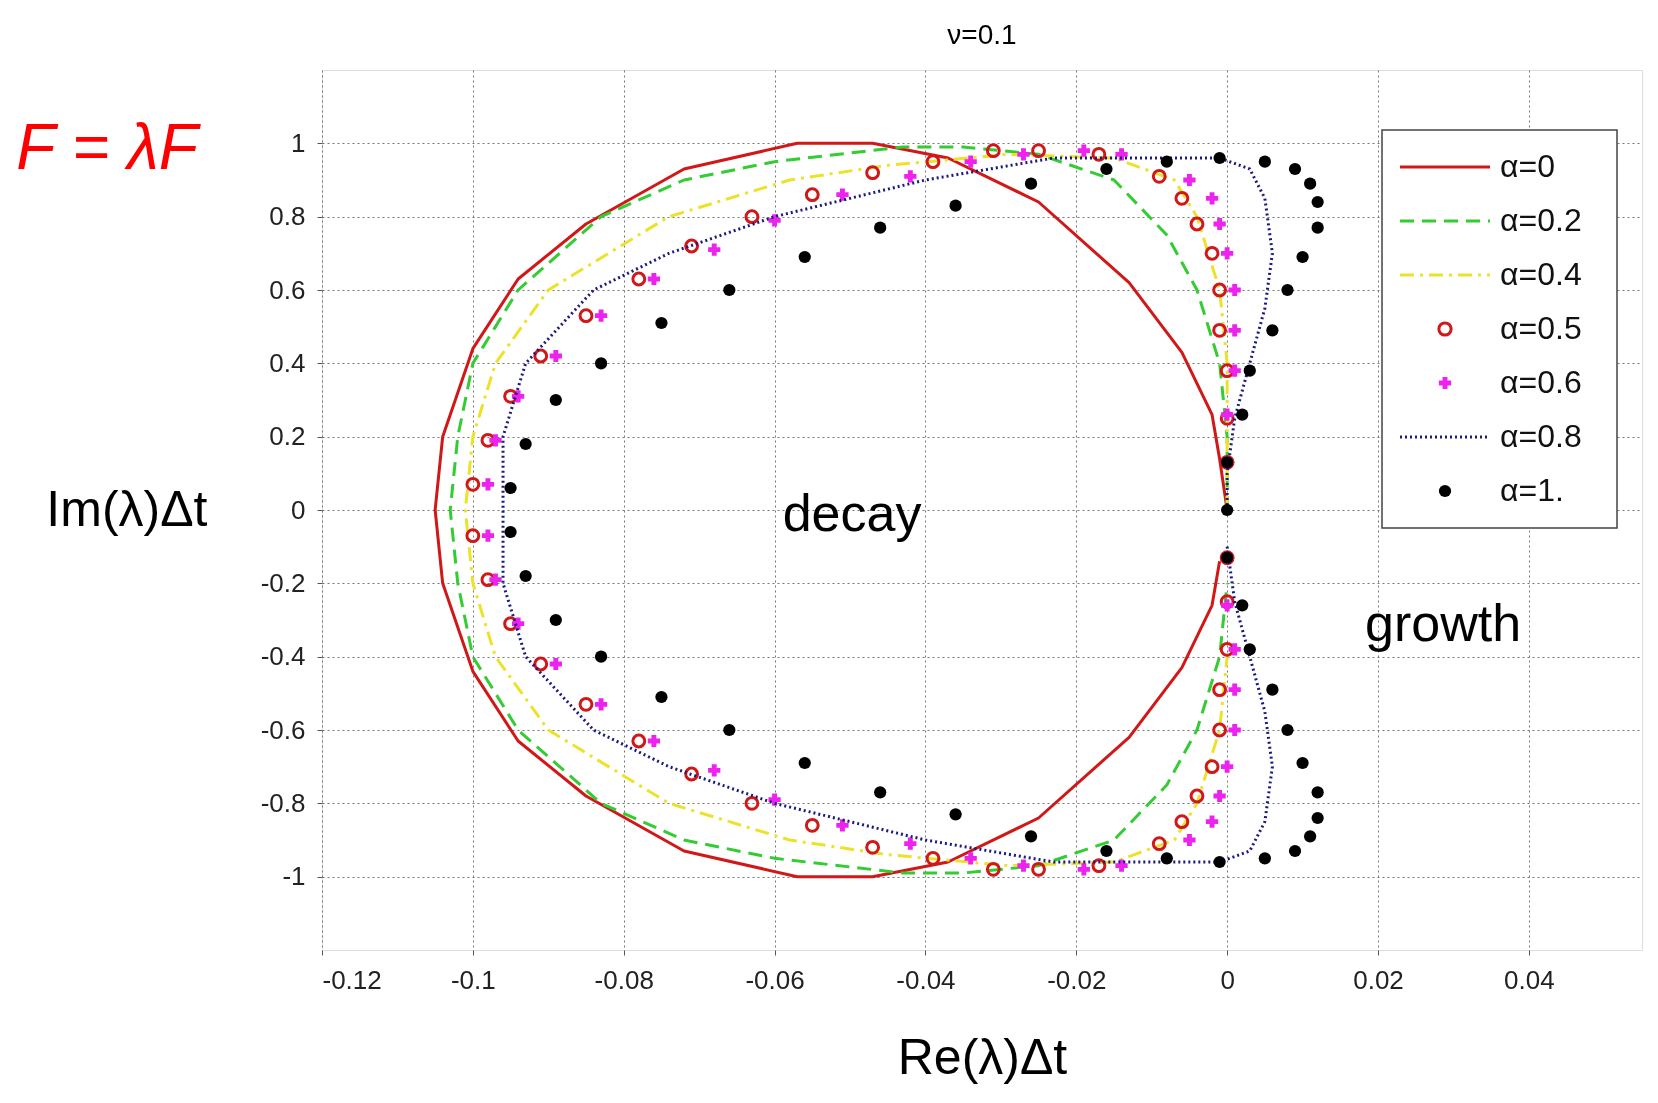  What do you see at coordinates (1541, 220) in the screenshot?
I see `legend-label: α=0.2` at bounding box center [1541, 220].